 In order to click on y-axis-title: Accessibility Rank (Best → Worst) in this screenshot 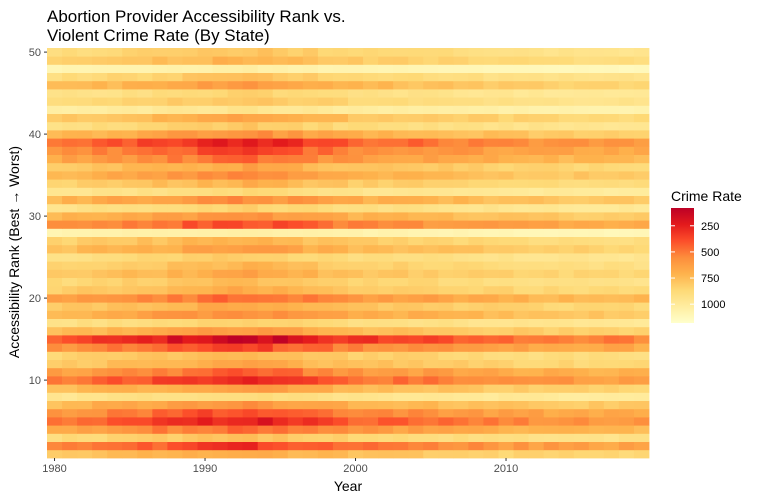, I will do `click(14, 252)`.